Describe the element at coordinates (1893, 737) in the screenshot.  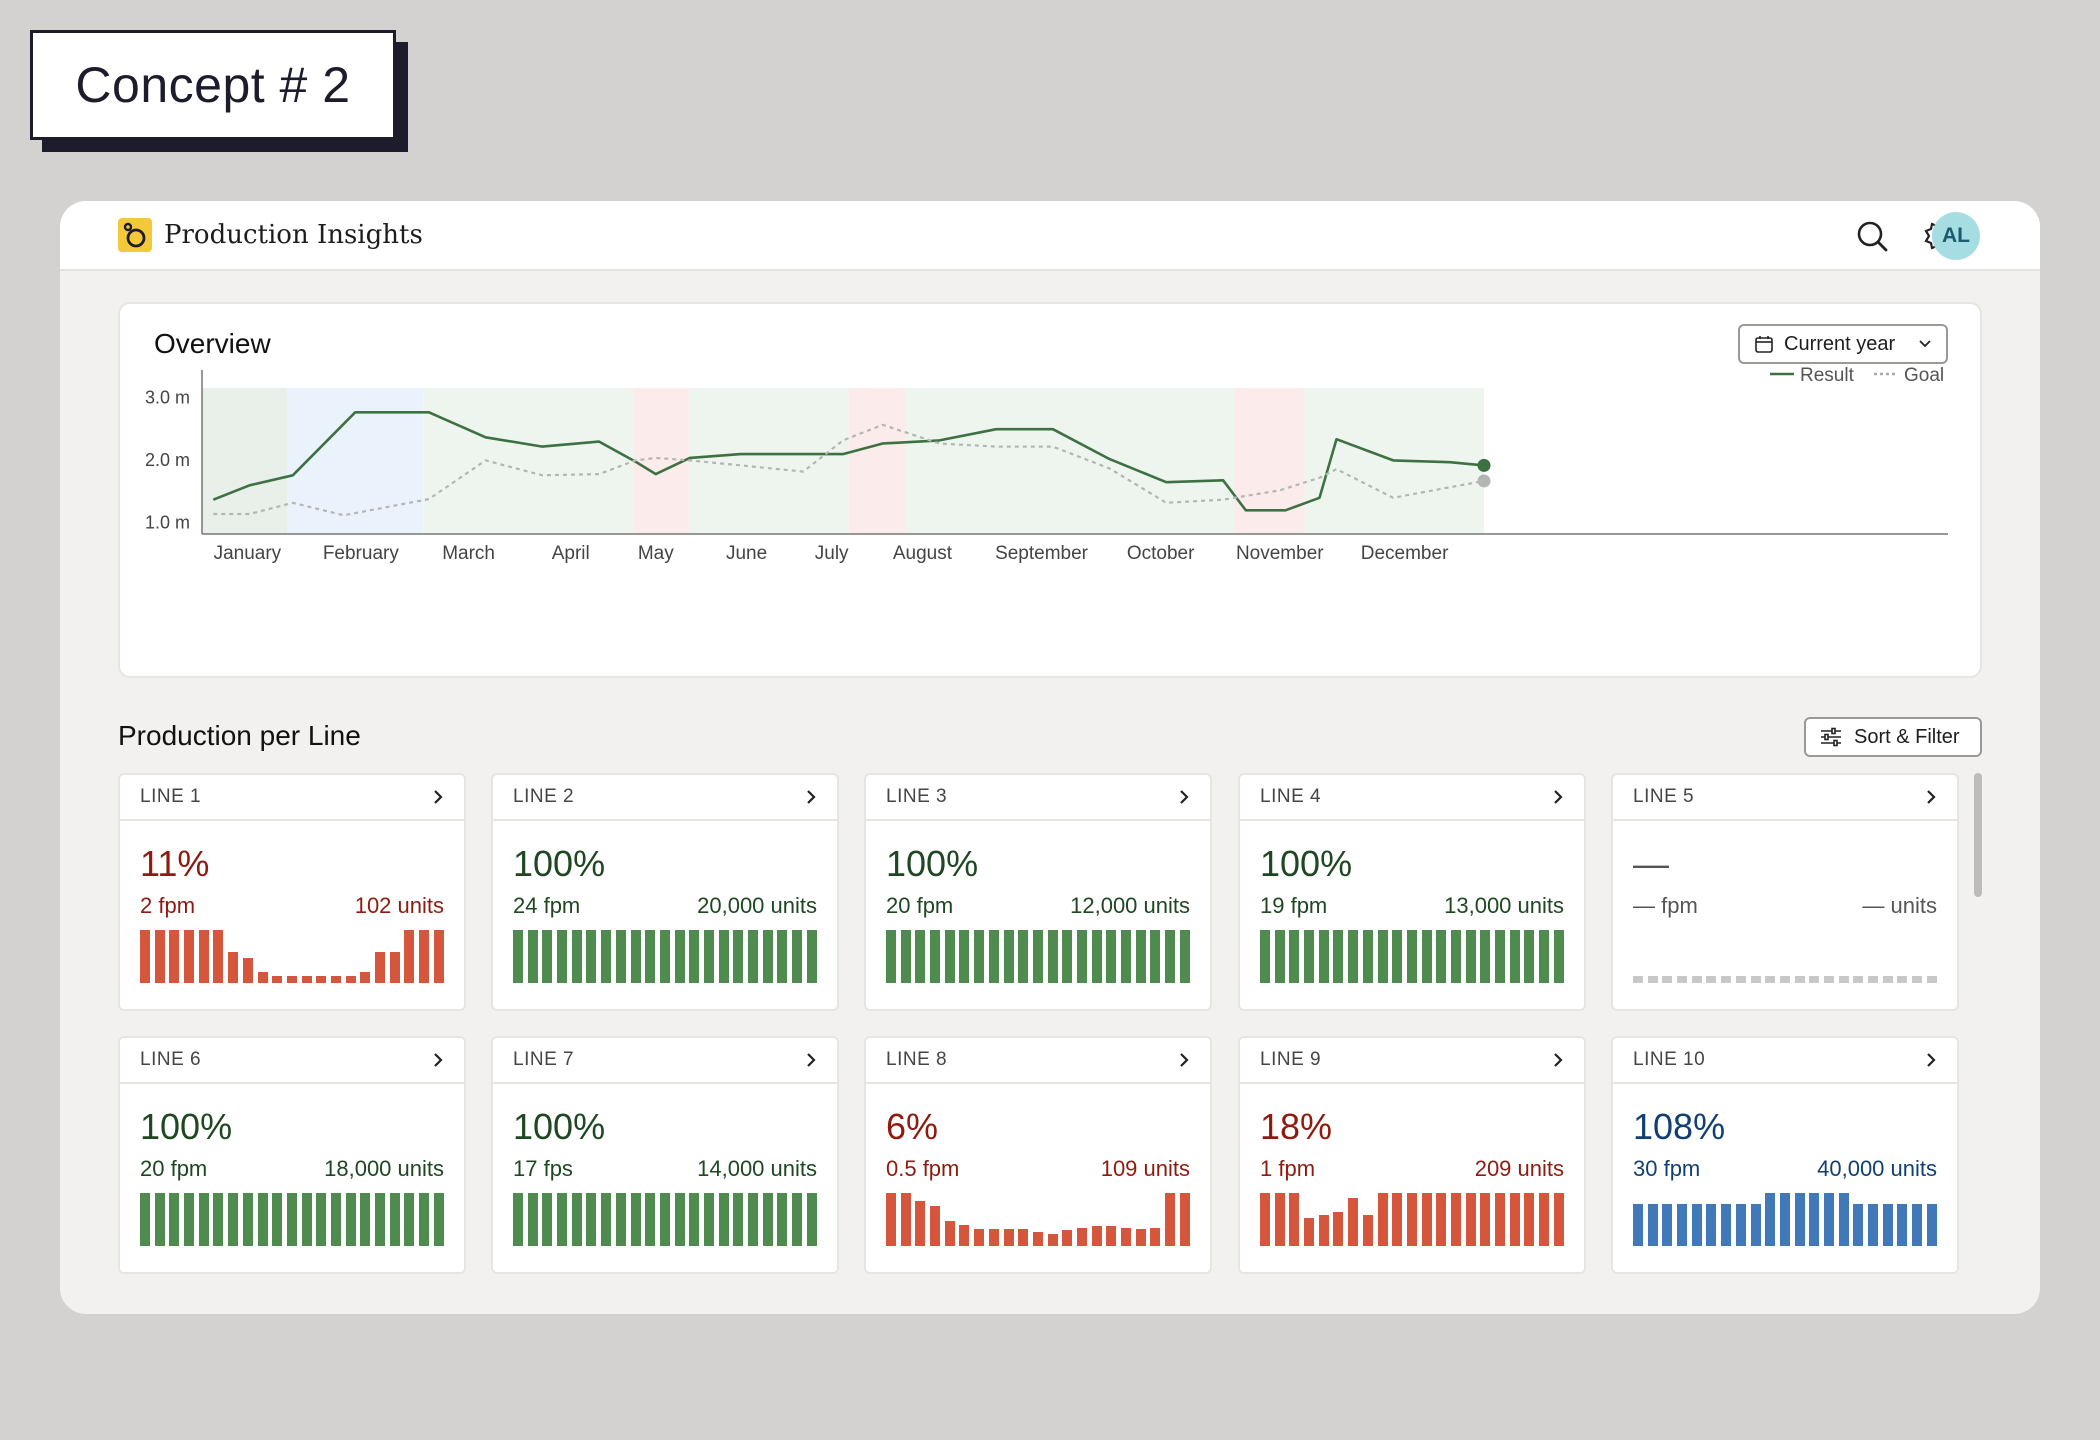
I see `sort-filter-button: Sort & Filter` at that location.